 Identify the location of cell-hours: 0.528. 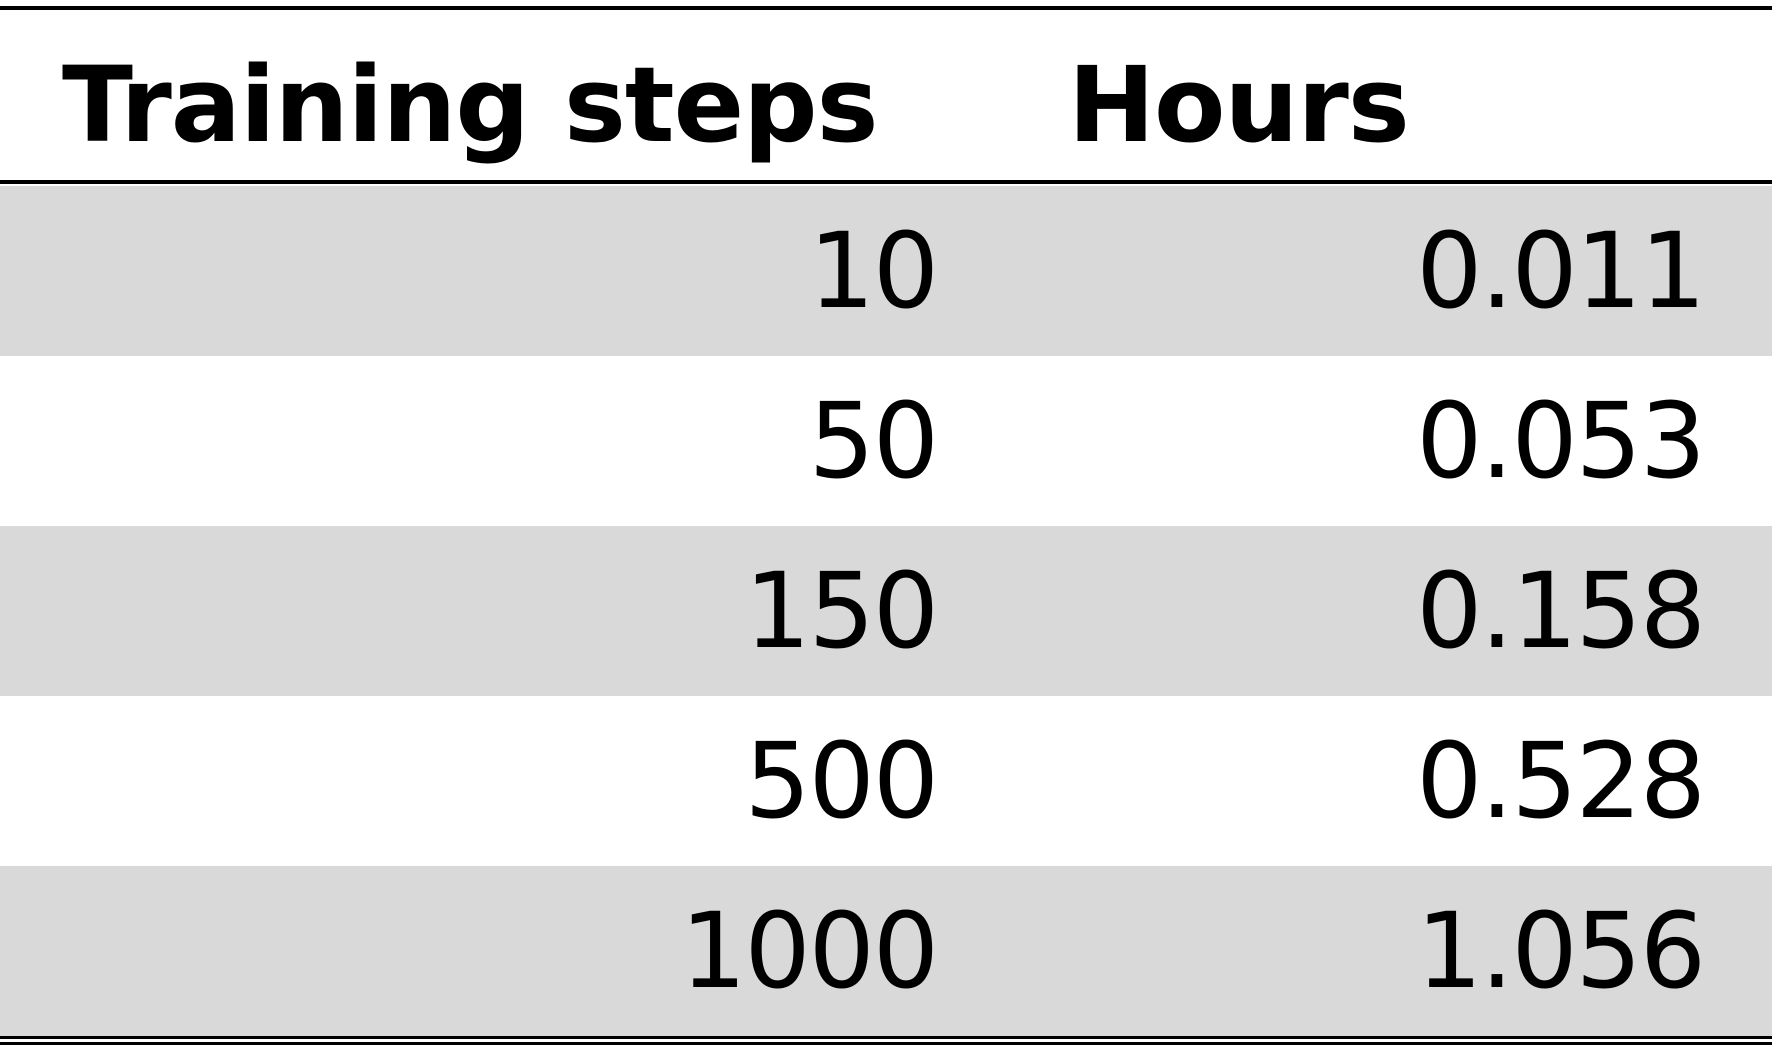
(1561, 781).